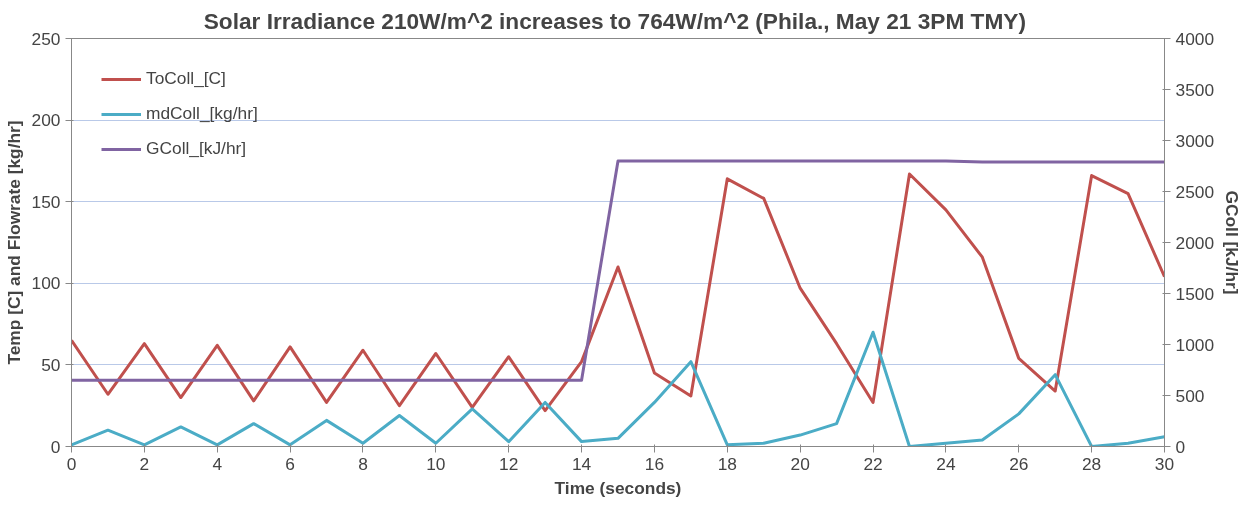 Image resolution: width=1253 pixels, height=510 pixels. Describe the element at coordinates (1195, 242) in the screenshot. I see `y2-tick-label: 2000` at that location.